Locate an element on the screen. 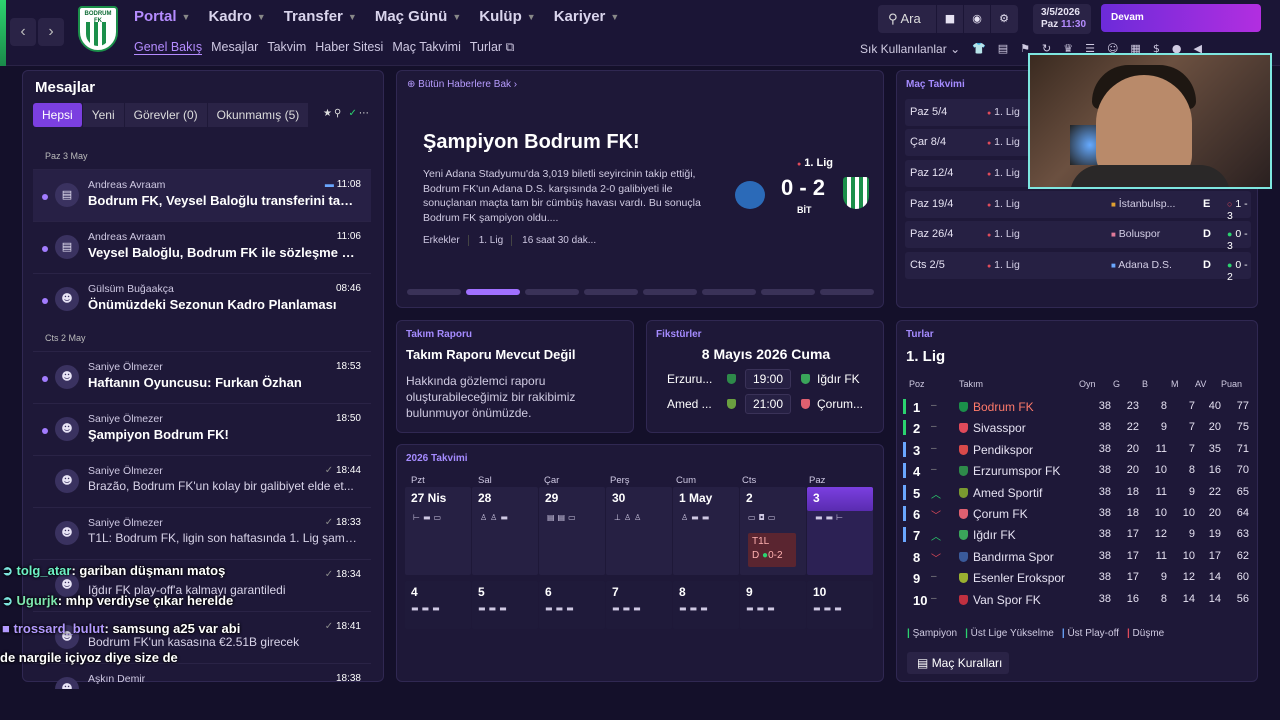 The image size is (1280, 720). nav-portal: Portal ▼ is located at coordinates (162, 16).